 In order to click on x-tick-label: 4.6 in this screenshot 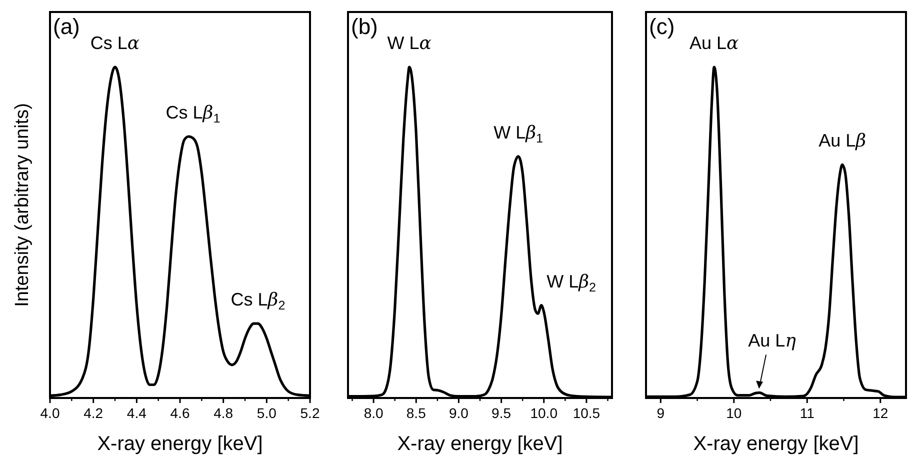, I will do `click(180, 413)`.